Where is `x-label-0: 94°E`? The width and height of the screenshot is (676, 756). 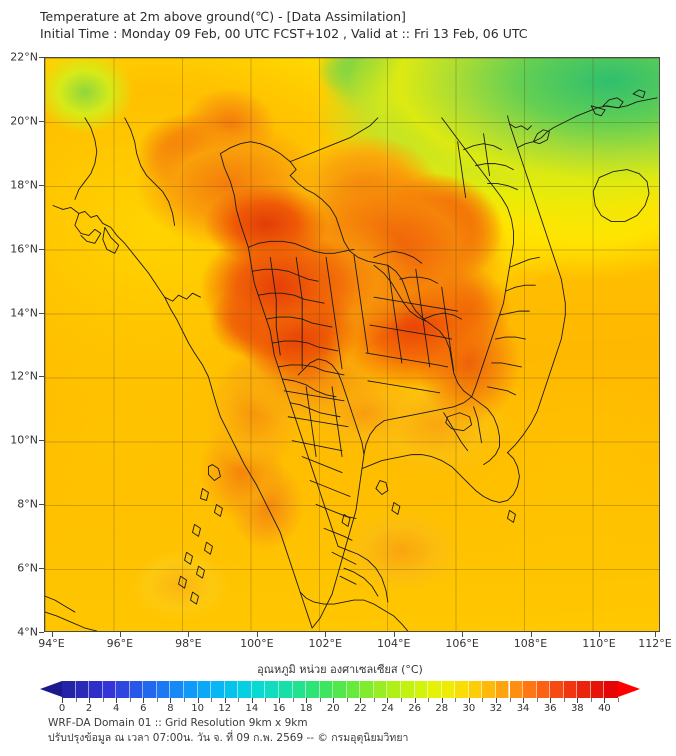 x-label-0: 94°E is located at coordinates (51, 643).